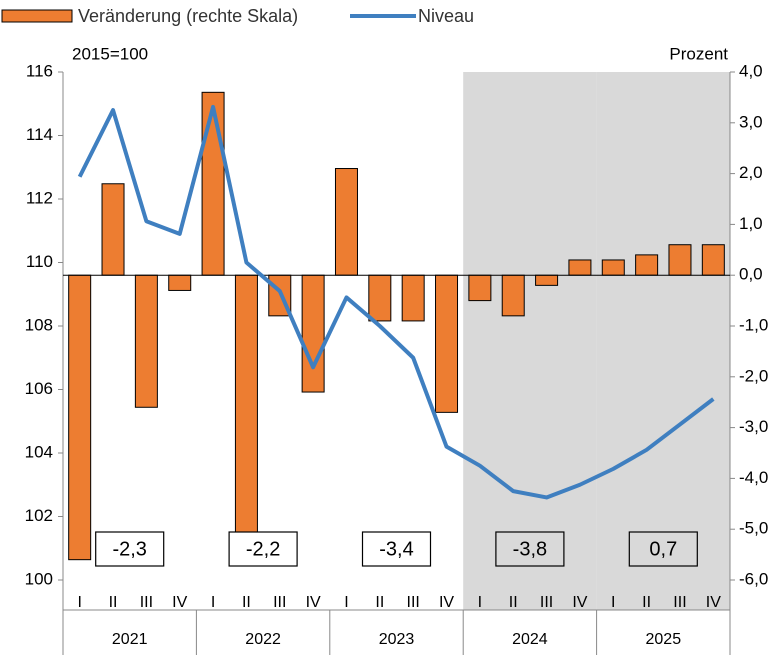 The height and width of the screenshot is (655, 780). Describe the element at coordinates (751, 274) in the screenshot. I see `y2-tick-label: 0,0` at that location.